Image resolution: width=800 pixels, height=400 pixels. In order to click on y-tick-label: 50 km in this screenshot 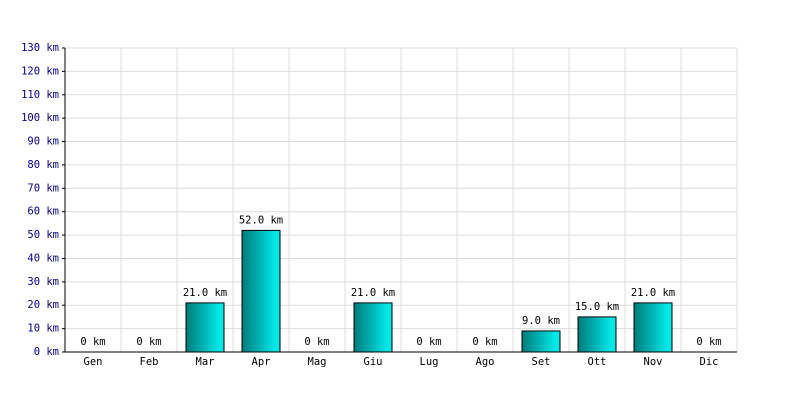, I will do `click(43, 235)`.